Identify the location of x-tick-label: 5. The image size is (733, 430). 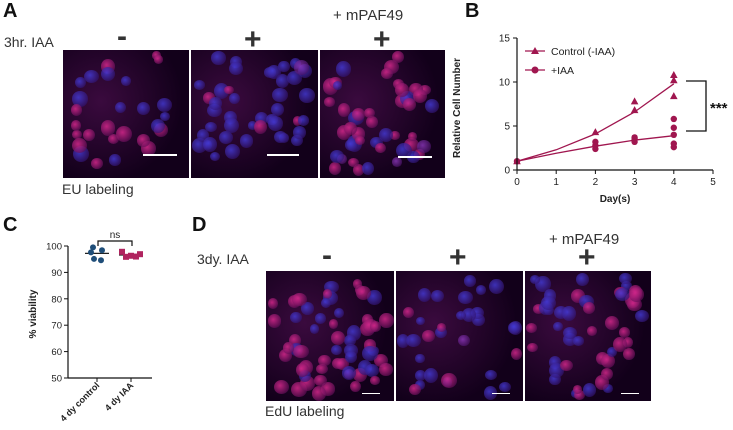
(713, 182).